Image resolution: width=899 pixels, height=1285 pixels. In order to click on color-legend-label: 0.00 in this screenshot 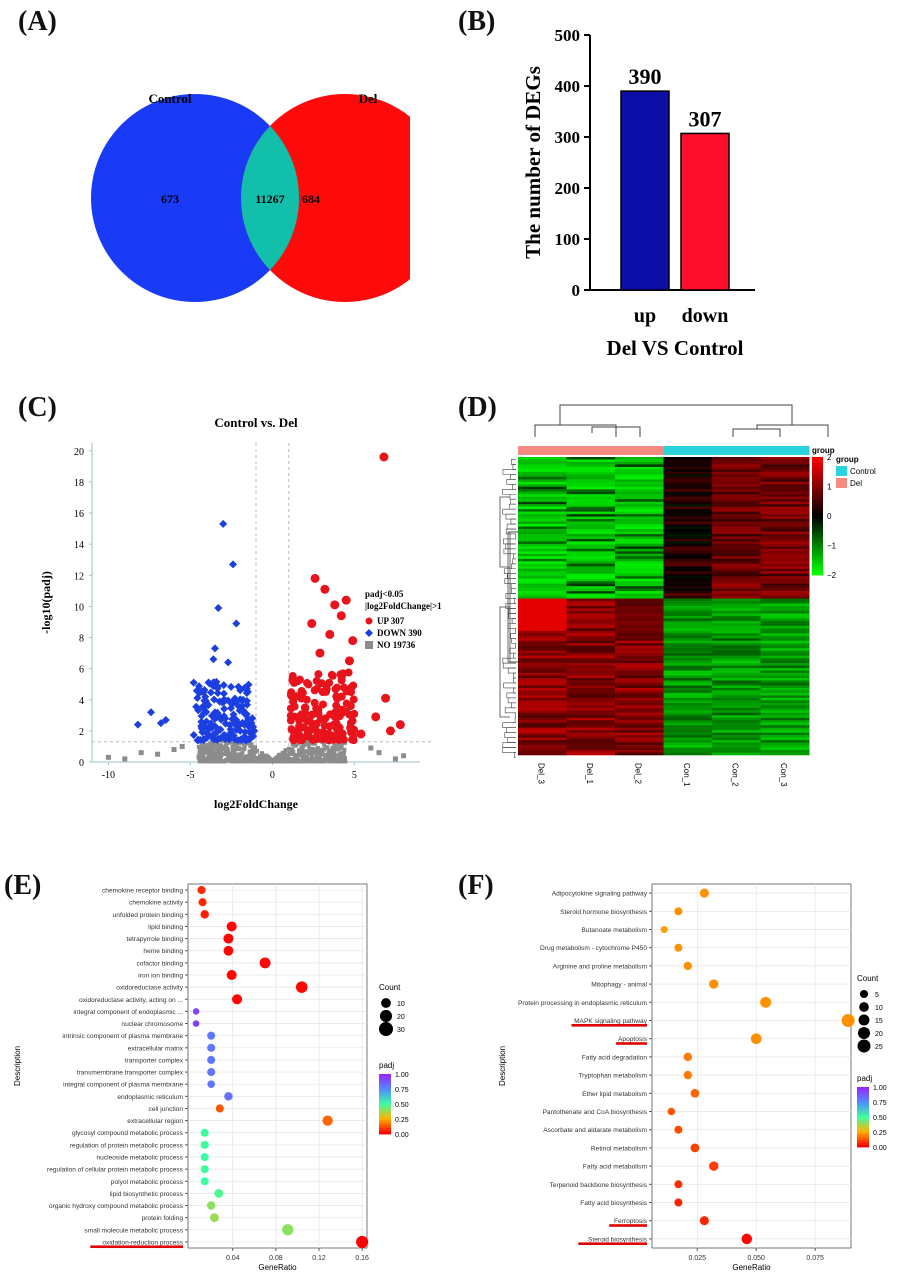, I will do `click(880, 1148)`.